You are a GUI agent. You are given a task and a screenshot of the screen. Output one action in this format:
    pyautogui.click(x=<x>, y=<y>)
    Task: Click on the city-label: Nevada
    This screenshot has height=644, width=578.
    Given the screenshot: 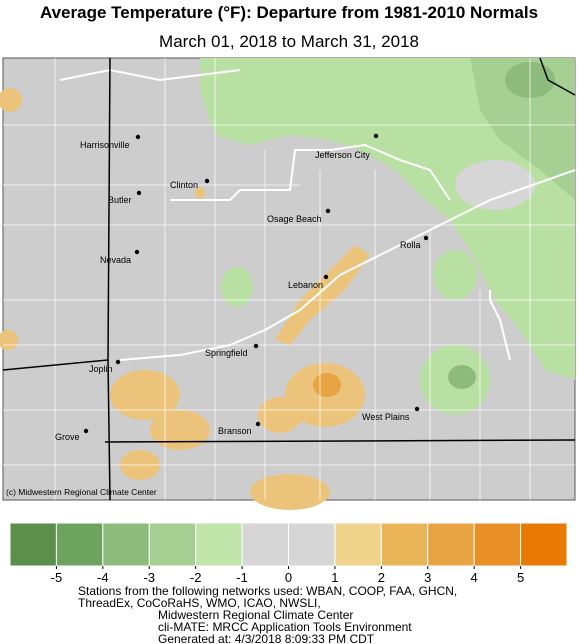 What is the action you would take?
    pyautogui.click(x=115, y=260)
    